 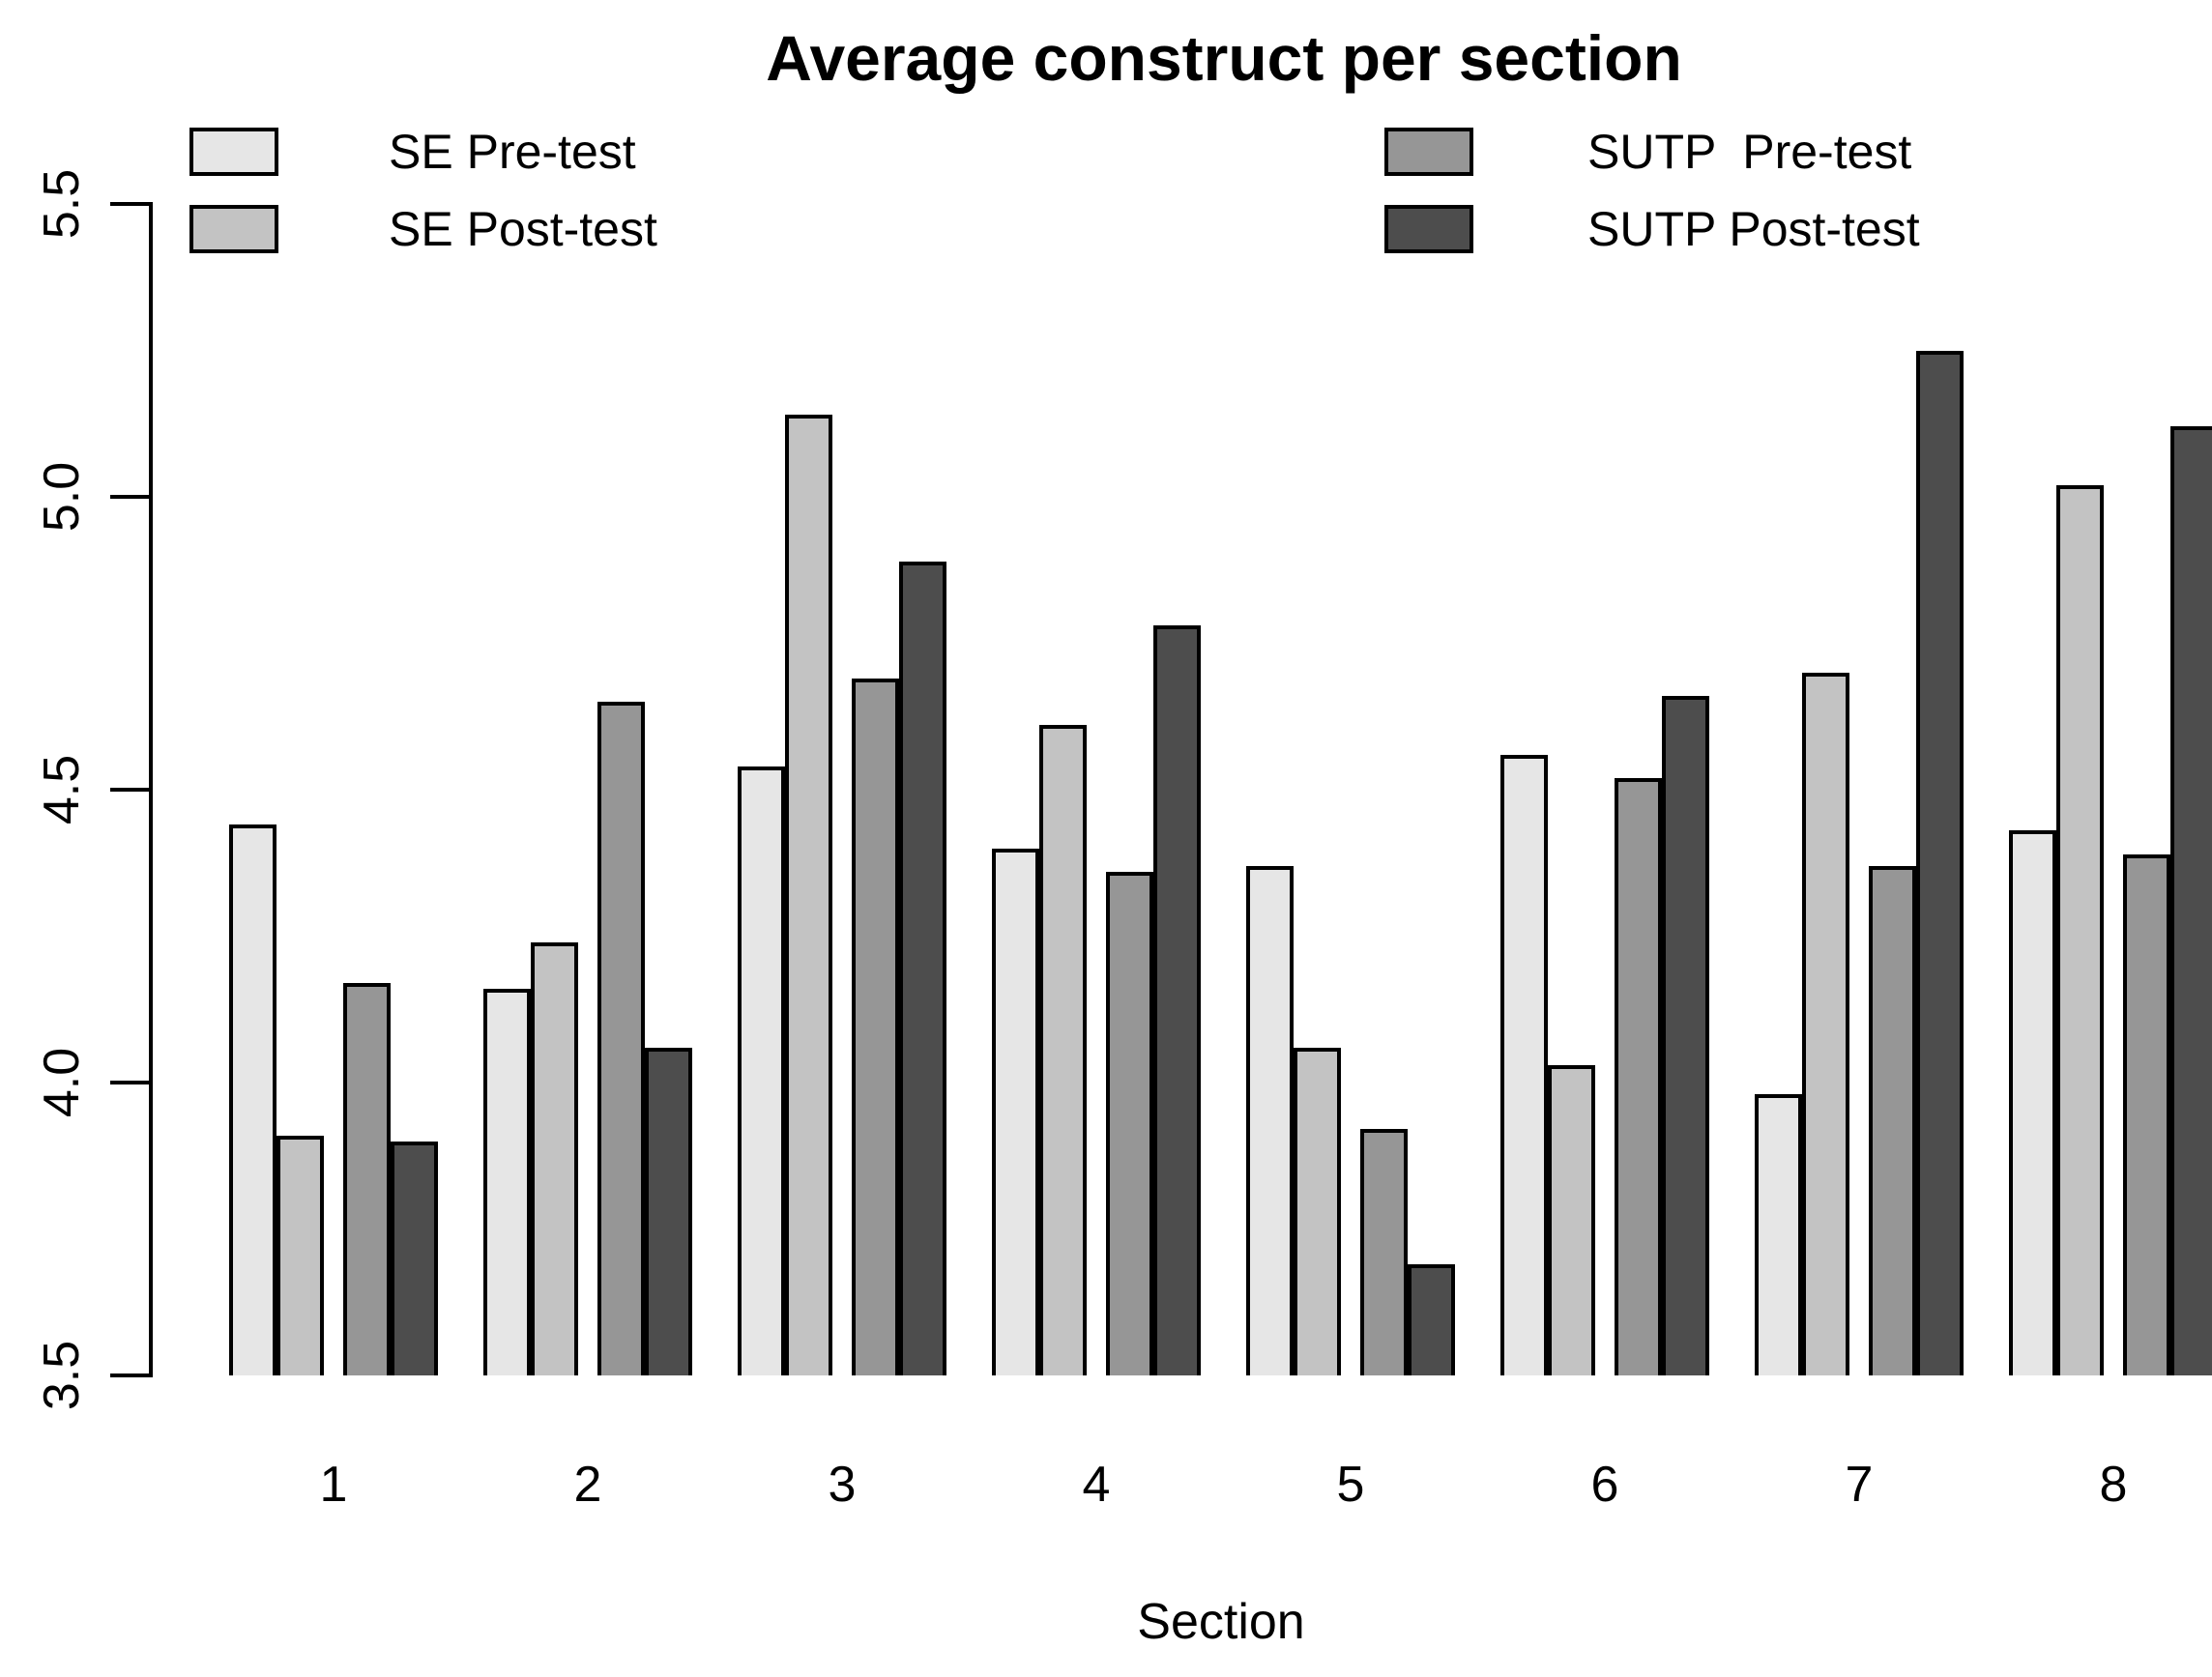 I want to click on legend-item-1: SE Pre-test, so click(x=1106, y=152).